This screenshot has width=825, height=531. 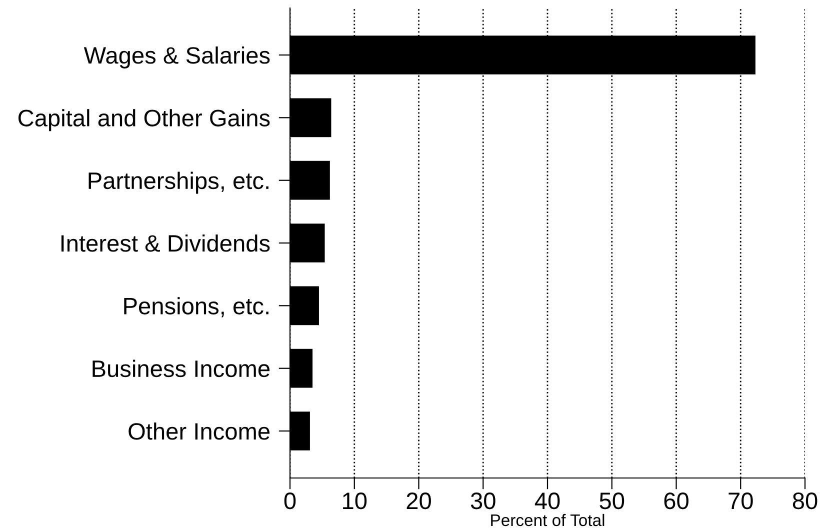 What do you see at coordinates (740, 501) in the screenshot?
I see `x-tick-label: 70` at bounding box center [740, 501].